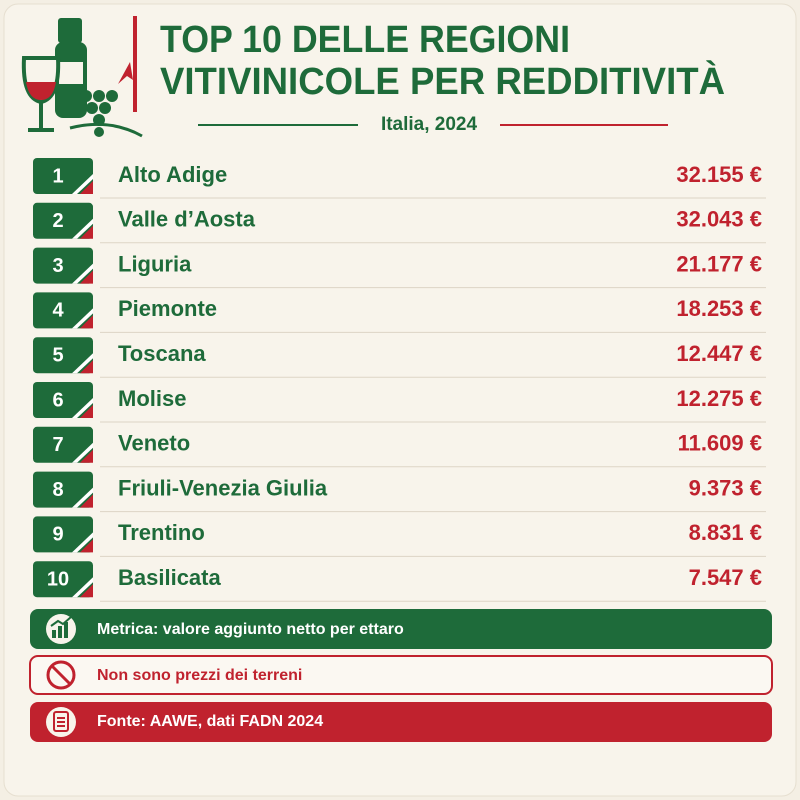 The width and height of the screenshot is (800, 800). What do you see at coordinates (720, 443) in the screenshot?
I see `region-value: 11.609 €` at bounding box center [720, 443].